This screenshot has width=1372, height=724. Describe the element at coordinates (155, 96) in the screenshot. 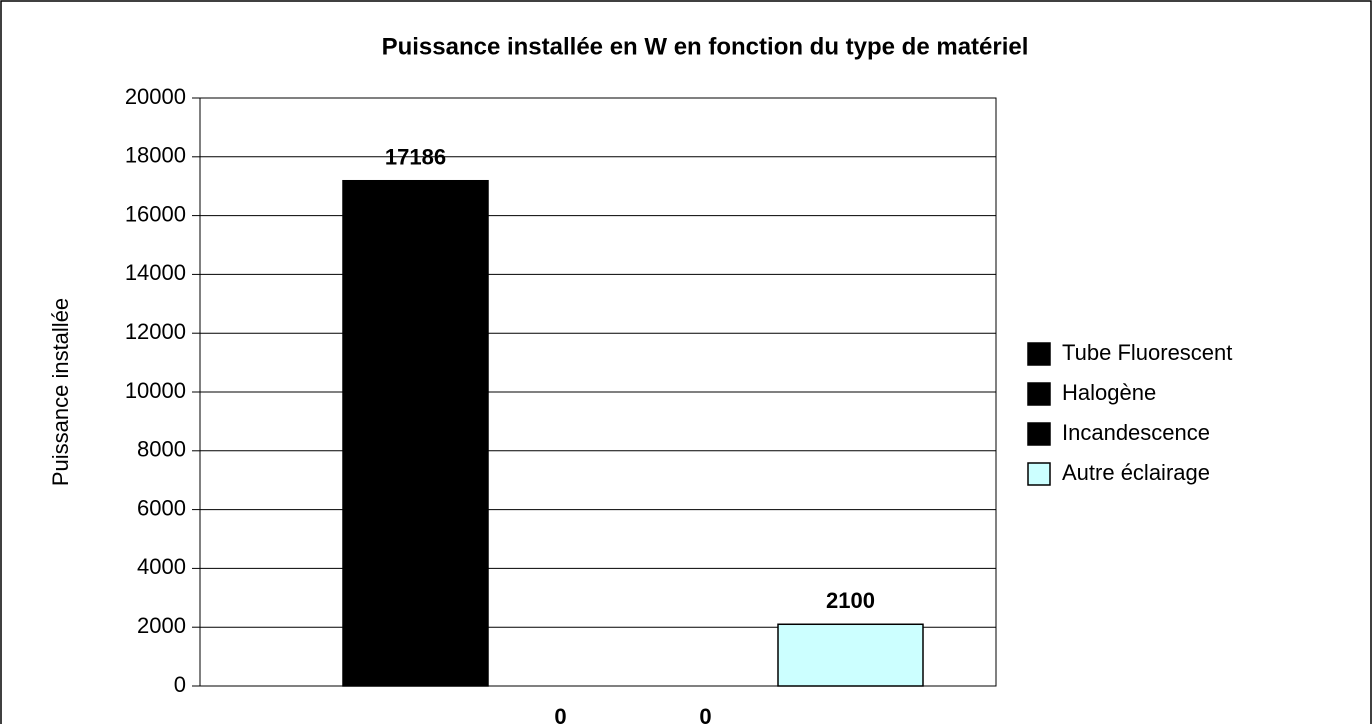

I see `y-tick-label: 20000` at that location.